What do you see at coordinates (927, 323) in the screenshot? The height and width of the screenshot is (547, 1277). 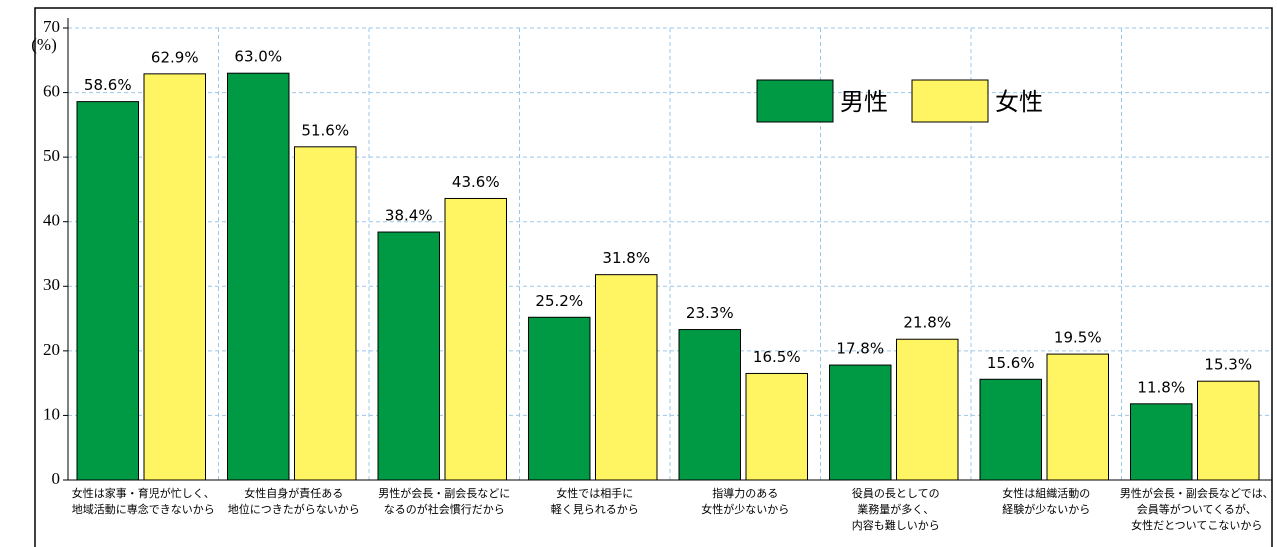 I see `value-label: 21.8%` at bounding box center [927, 323].